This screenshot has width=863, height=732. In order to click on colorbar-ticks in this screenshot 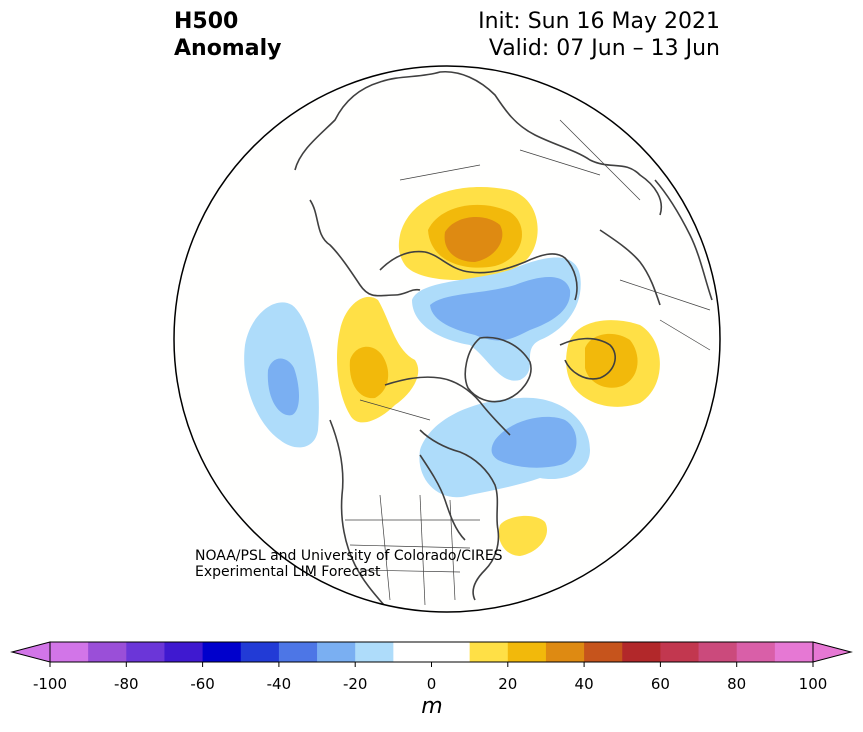, I will do `click(431, 664)`.